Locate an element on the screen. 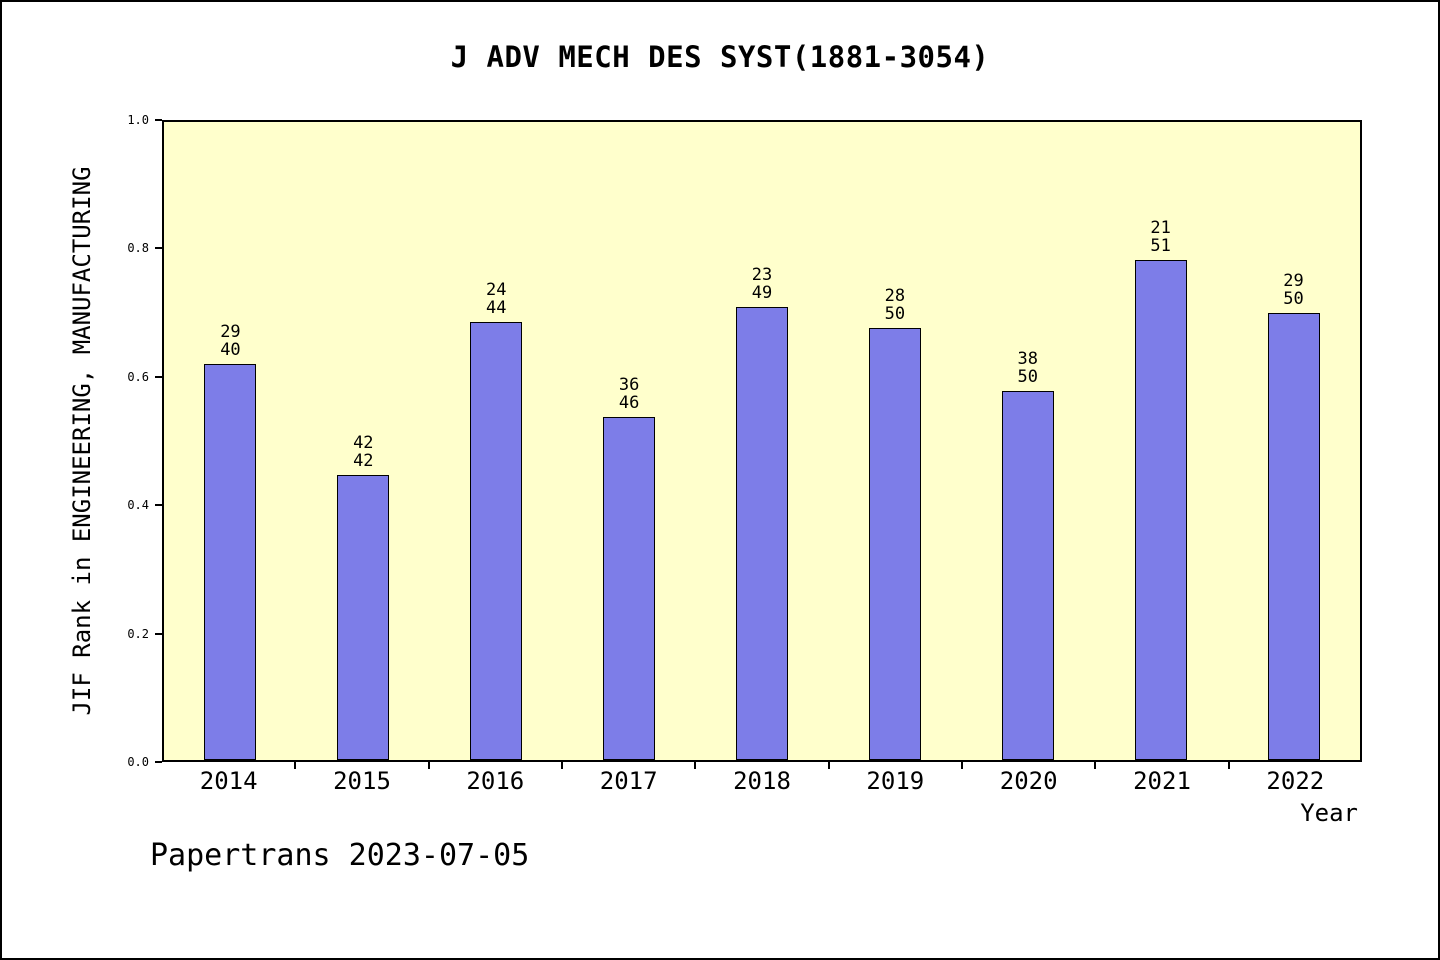 The width and height of the screenshot is (1440, 960). bar-slot-2014: 29 40 is located at coordinates (230, 441).